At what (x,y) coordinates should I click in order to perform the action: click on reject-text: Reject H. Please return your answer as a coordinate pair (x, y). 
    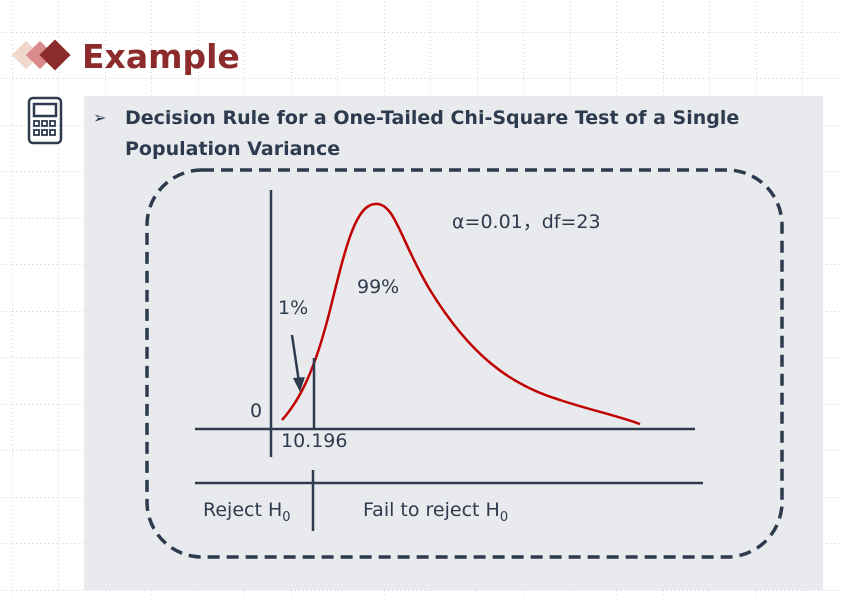
    Looking at the image, I should click on (242, 510).